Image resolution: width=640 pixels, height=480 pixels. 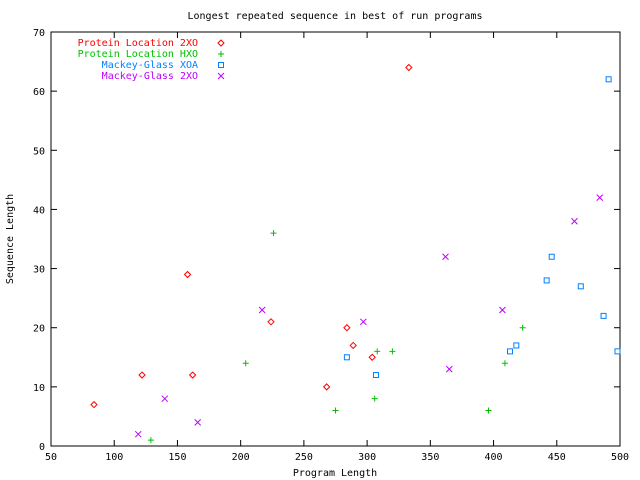 I want to click on legend-entry-label: Protein Location 2XO, so click(x=138, y=43).